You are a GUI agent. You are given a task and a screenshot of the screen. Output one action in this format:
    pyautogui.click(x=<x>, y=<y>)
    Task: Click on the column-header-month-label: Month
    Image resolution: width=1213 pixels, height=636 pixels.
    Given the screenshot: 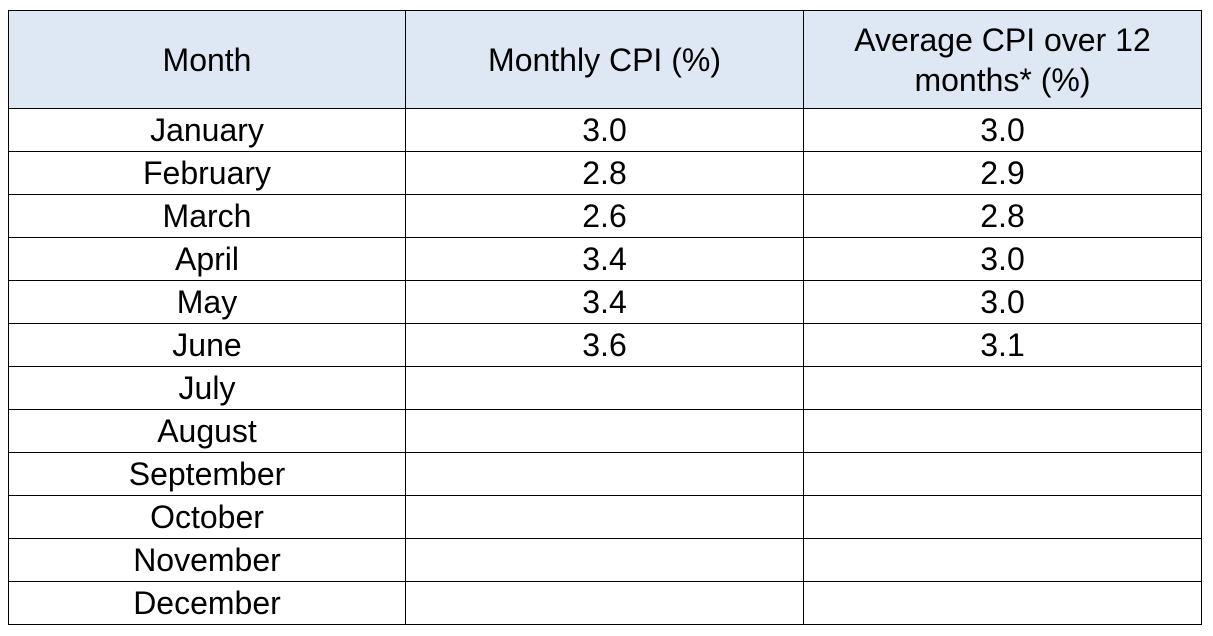 What is the action you would take?
    pyautogui.click(x=207, y=59)
    